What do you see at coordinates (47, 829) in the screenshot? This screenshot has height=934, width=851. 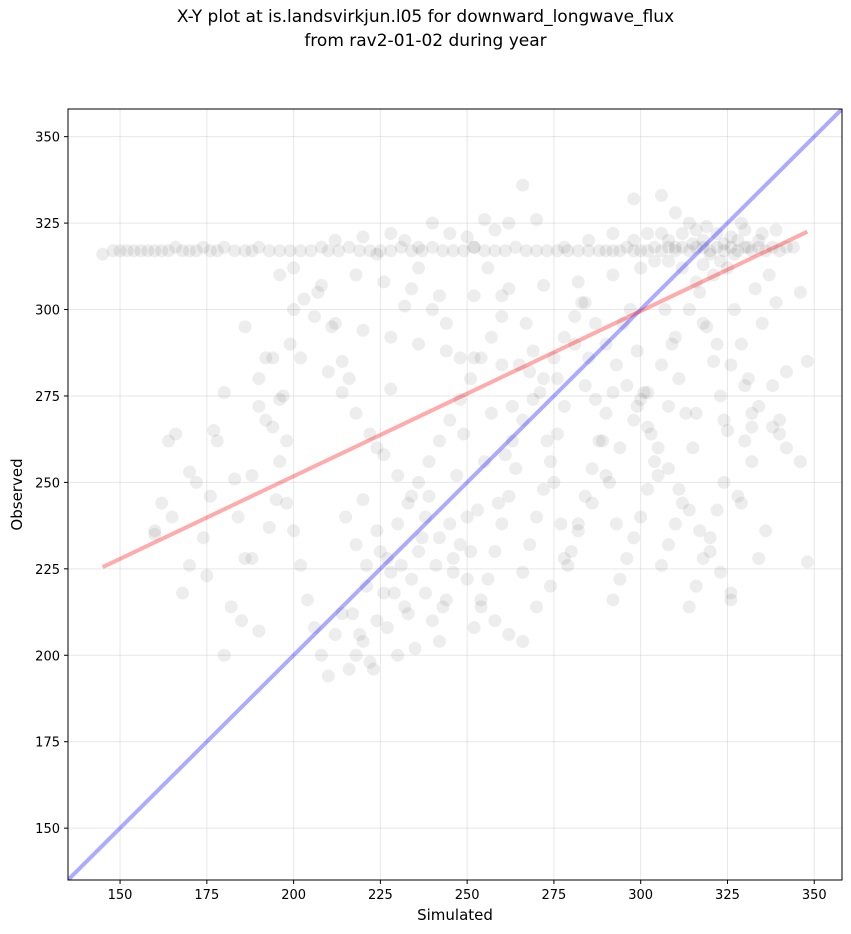 I see `y-tick-label: 150` at bounding box center [47, 829].